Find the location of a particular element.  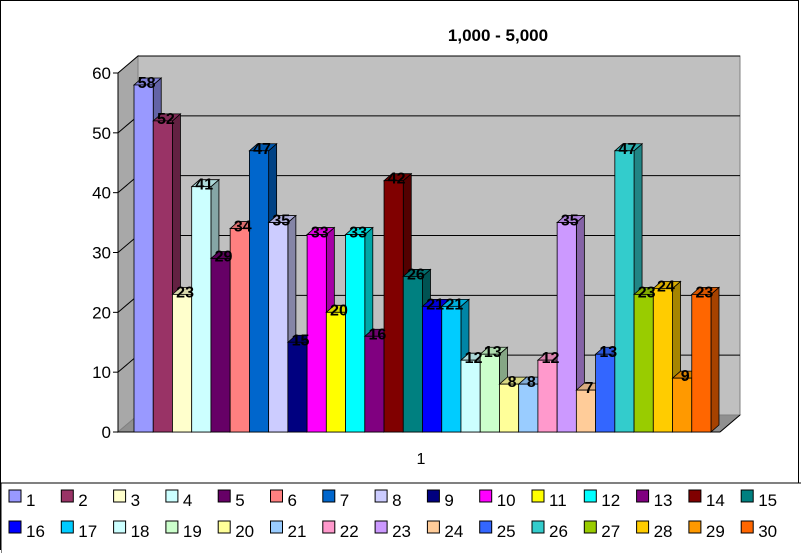

legend-item-25: 25 is located at coordinates (497, 530).